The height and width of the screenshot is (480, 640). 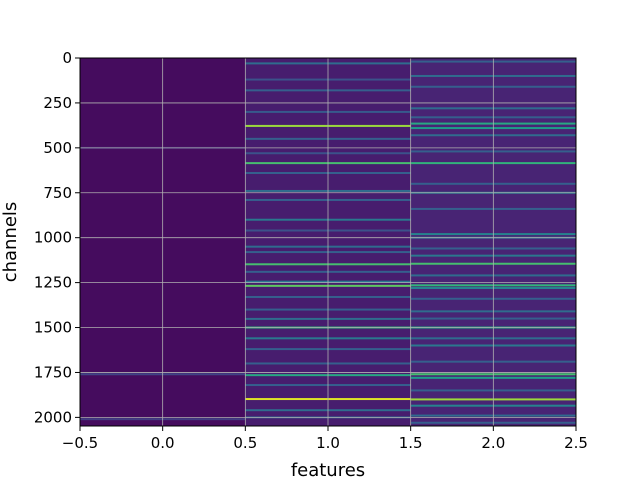 What do you see at coordinates (57, 193) in the screenshot?
I see `y-tick-label: 750` at bounding box center [57, 193].